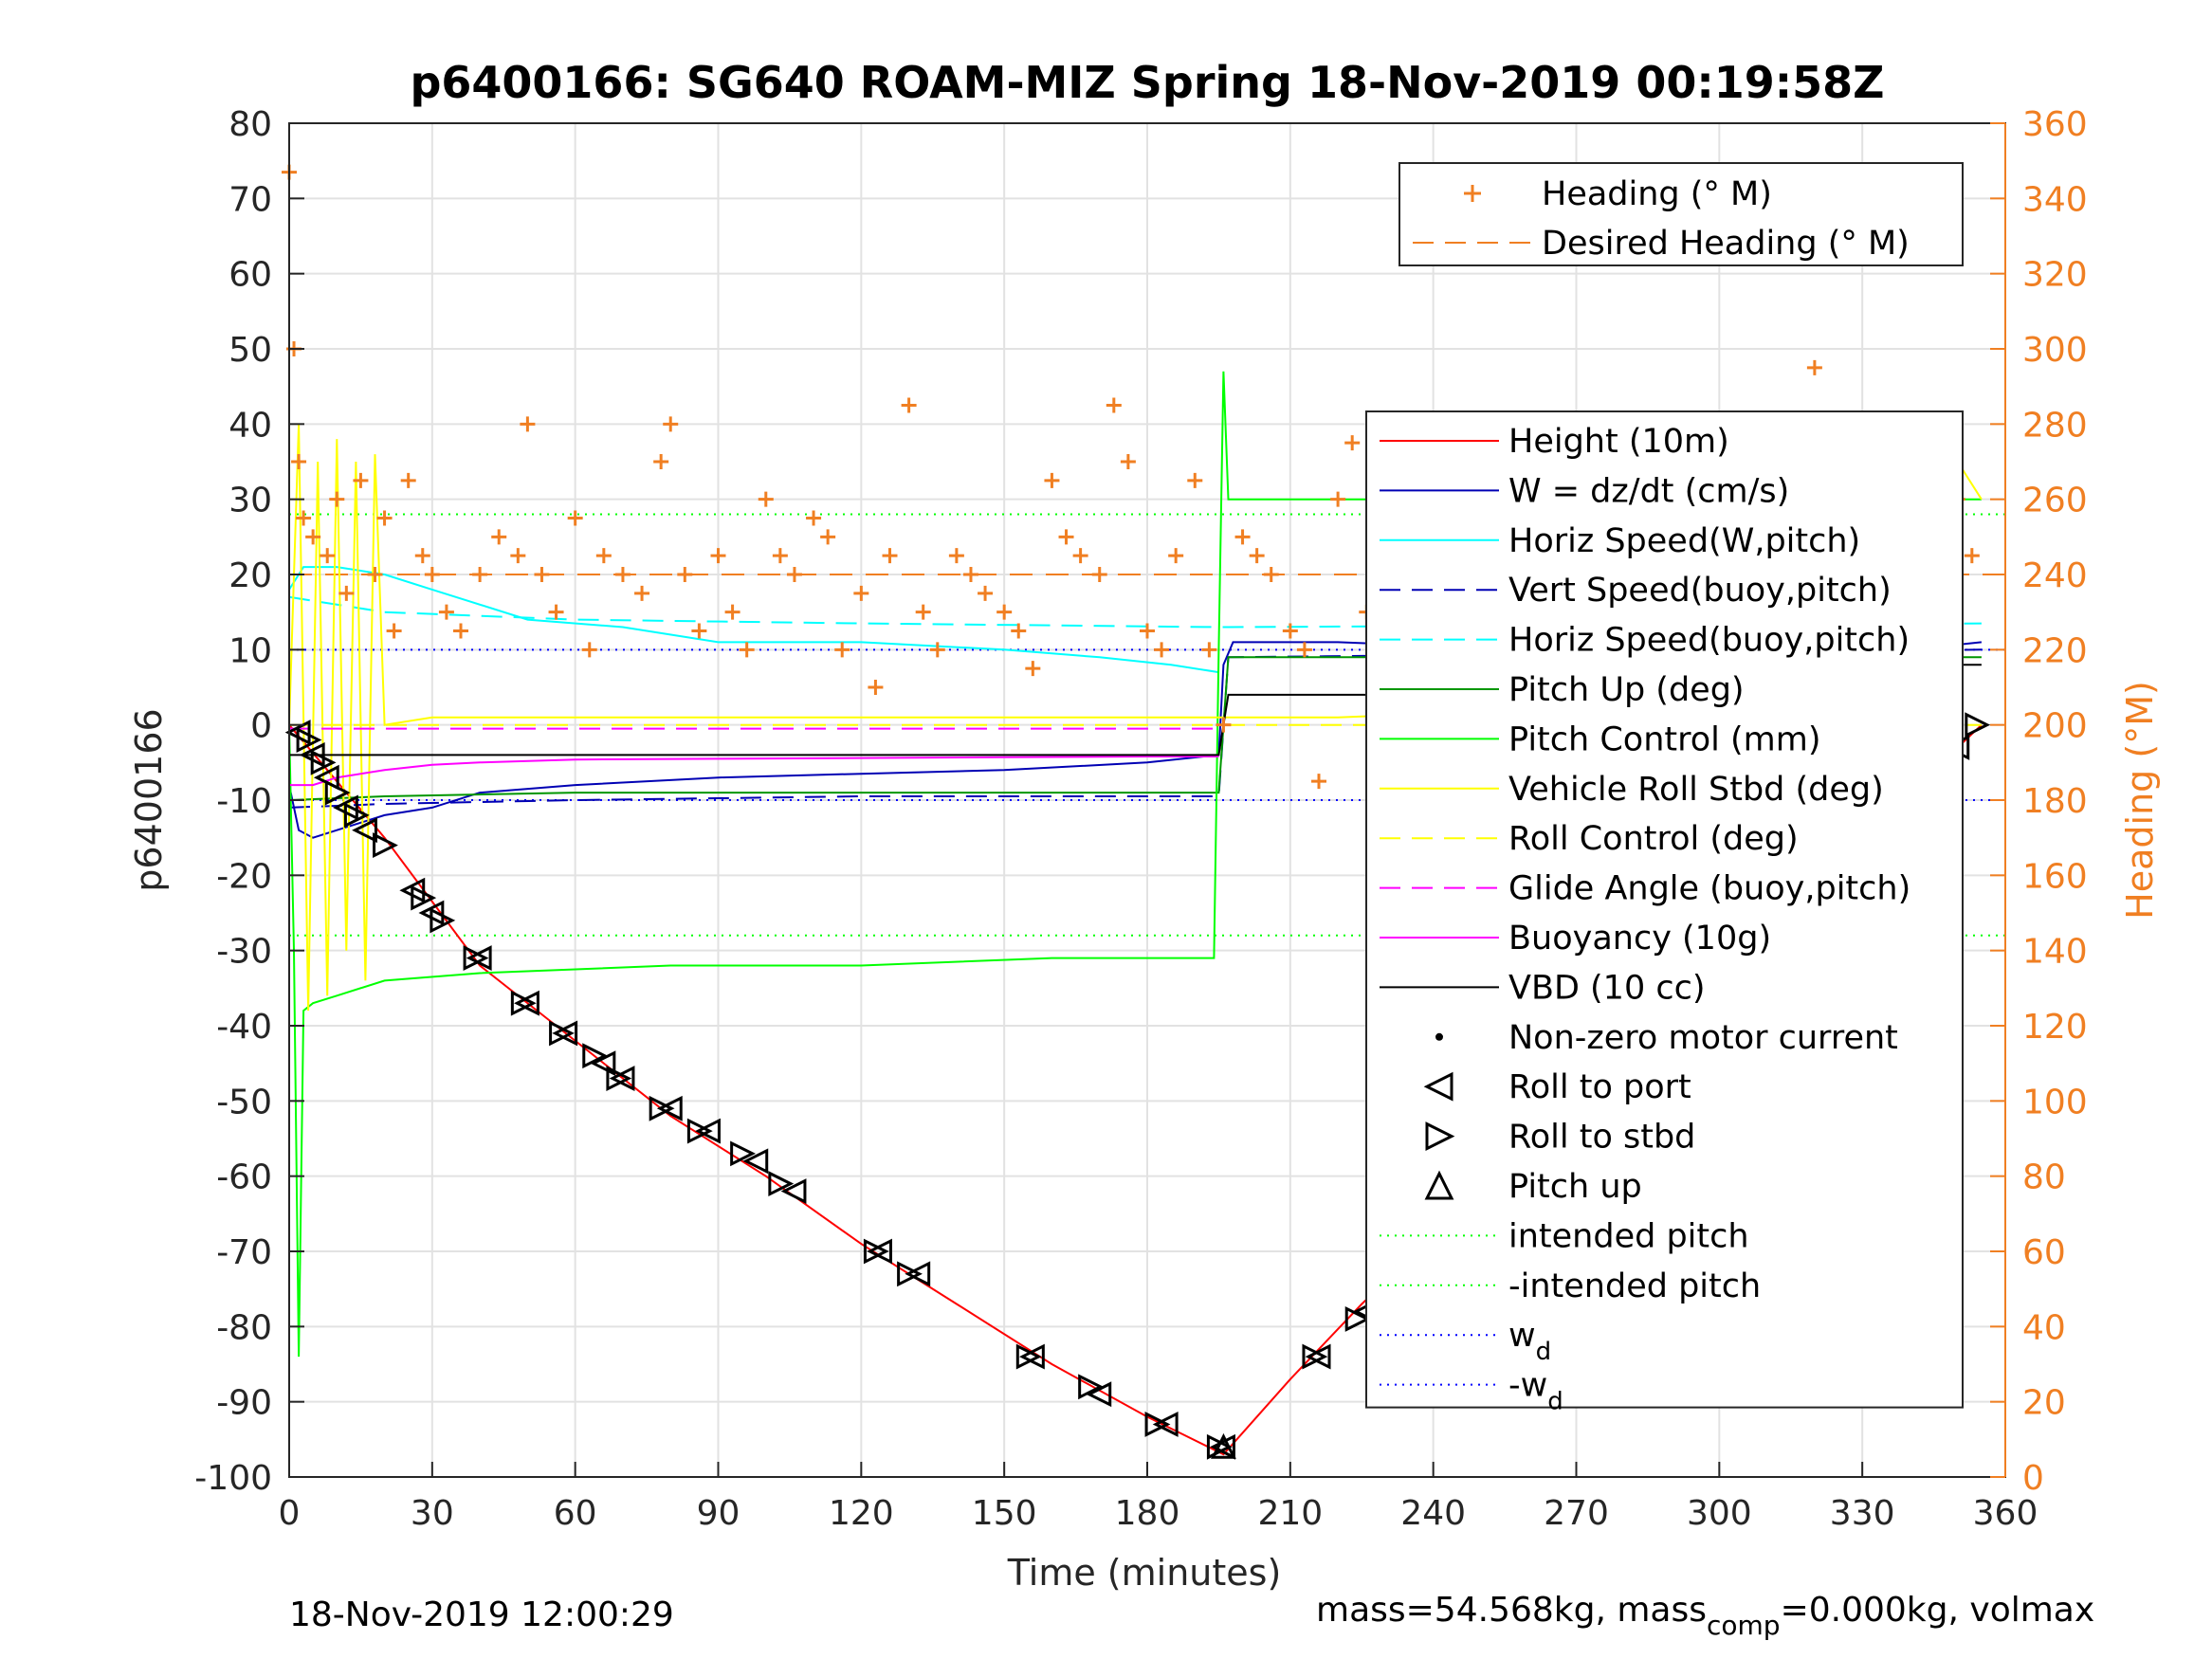 This screenshot has width=2212, height=1659. Describe the element at coordinates (2055, 952) in the screenshot. I see `y-right-tick-label: 140` at that location.